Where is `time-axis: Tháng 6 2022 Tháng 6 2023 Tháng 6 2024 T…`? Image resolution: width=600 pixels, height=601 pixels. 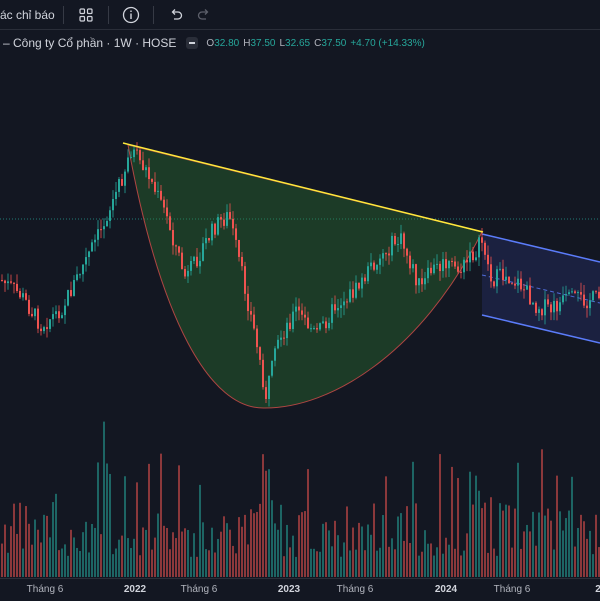 time-axis: Tháng 6 2022 Tháng 6 2023 Tháng 6 2024 T… is located at coordinates (300, 589).